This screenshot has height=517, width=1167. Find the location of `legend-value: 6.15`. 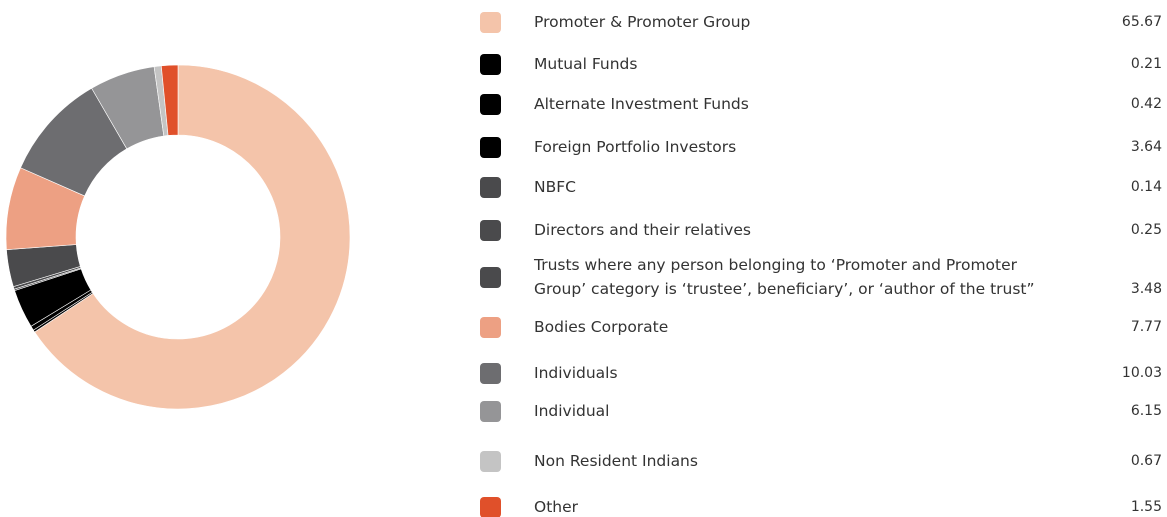

legend-value: 6.15 is located at coordinates (1146, 411).